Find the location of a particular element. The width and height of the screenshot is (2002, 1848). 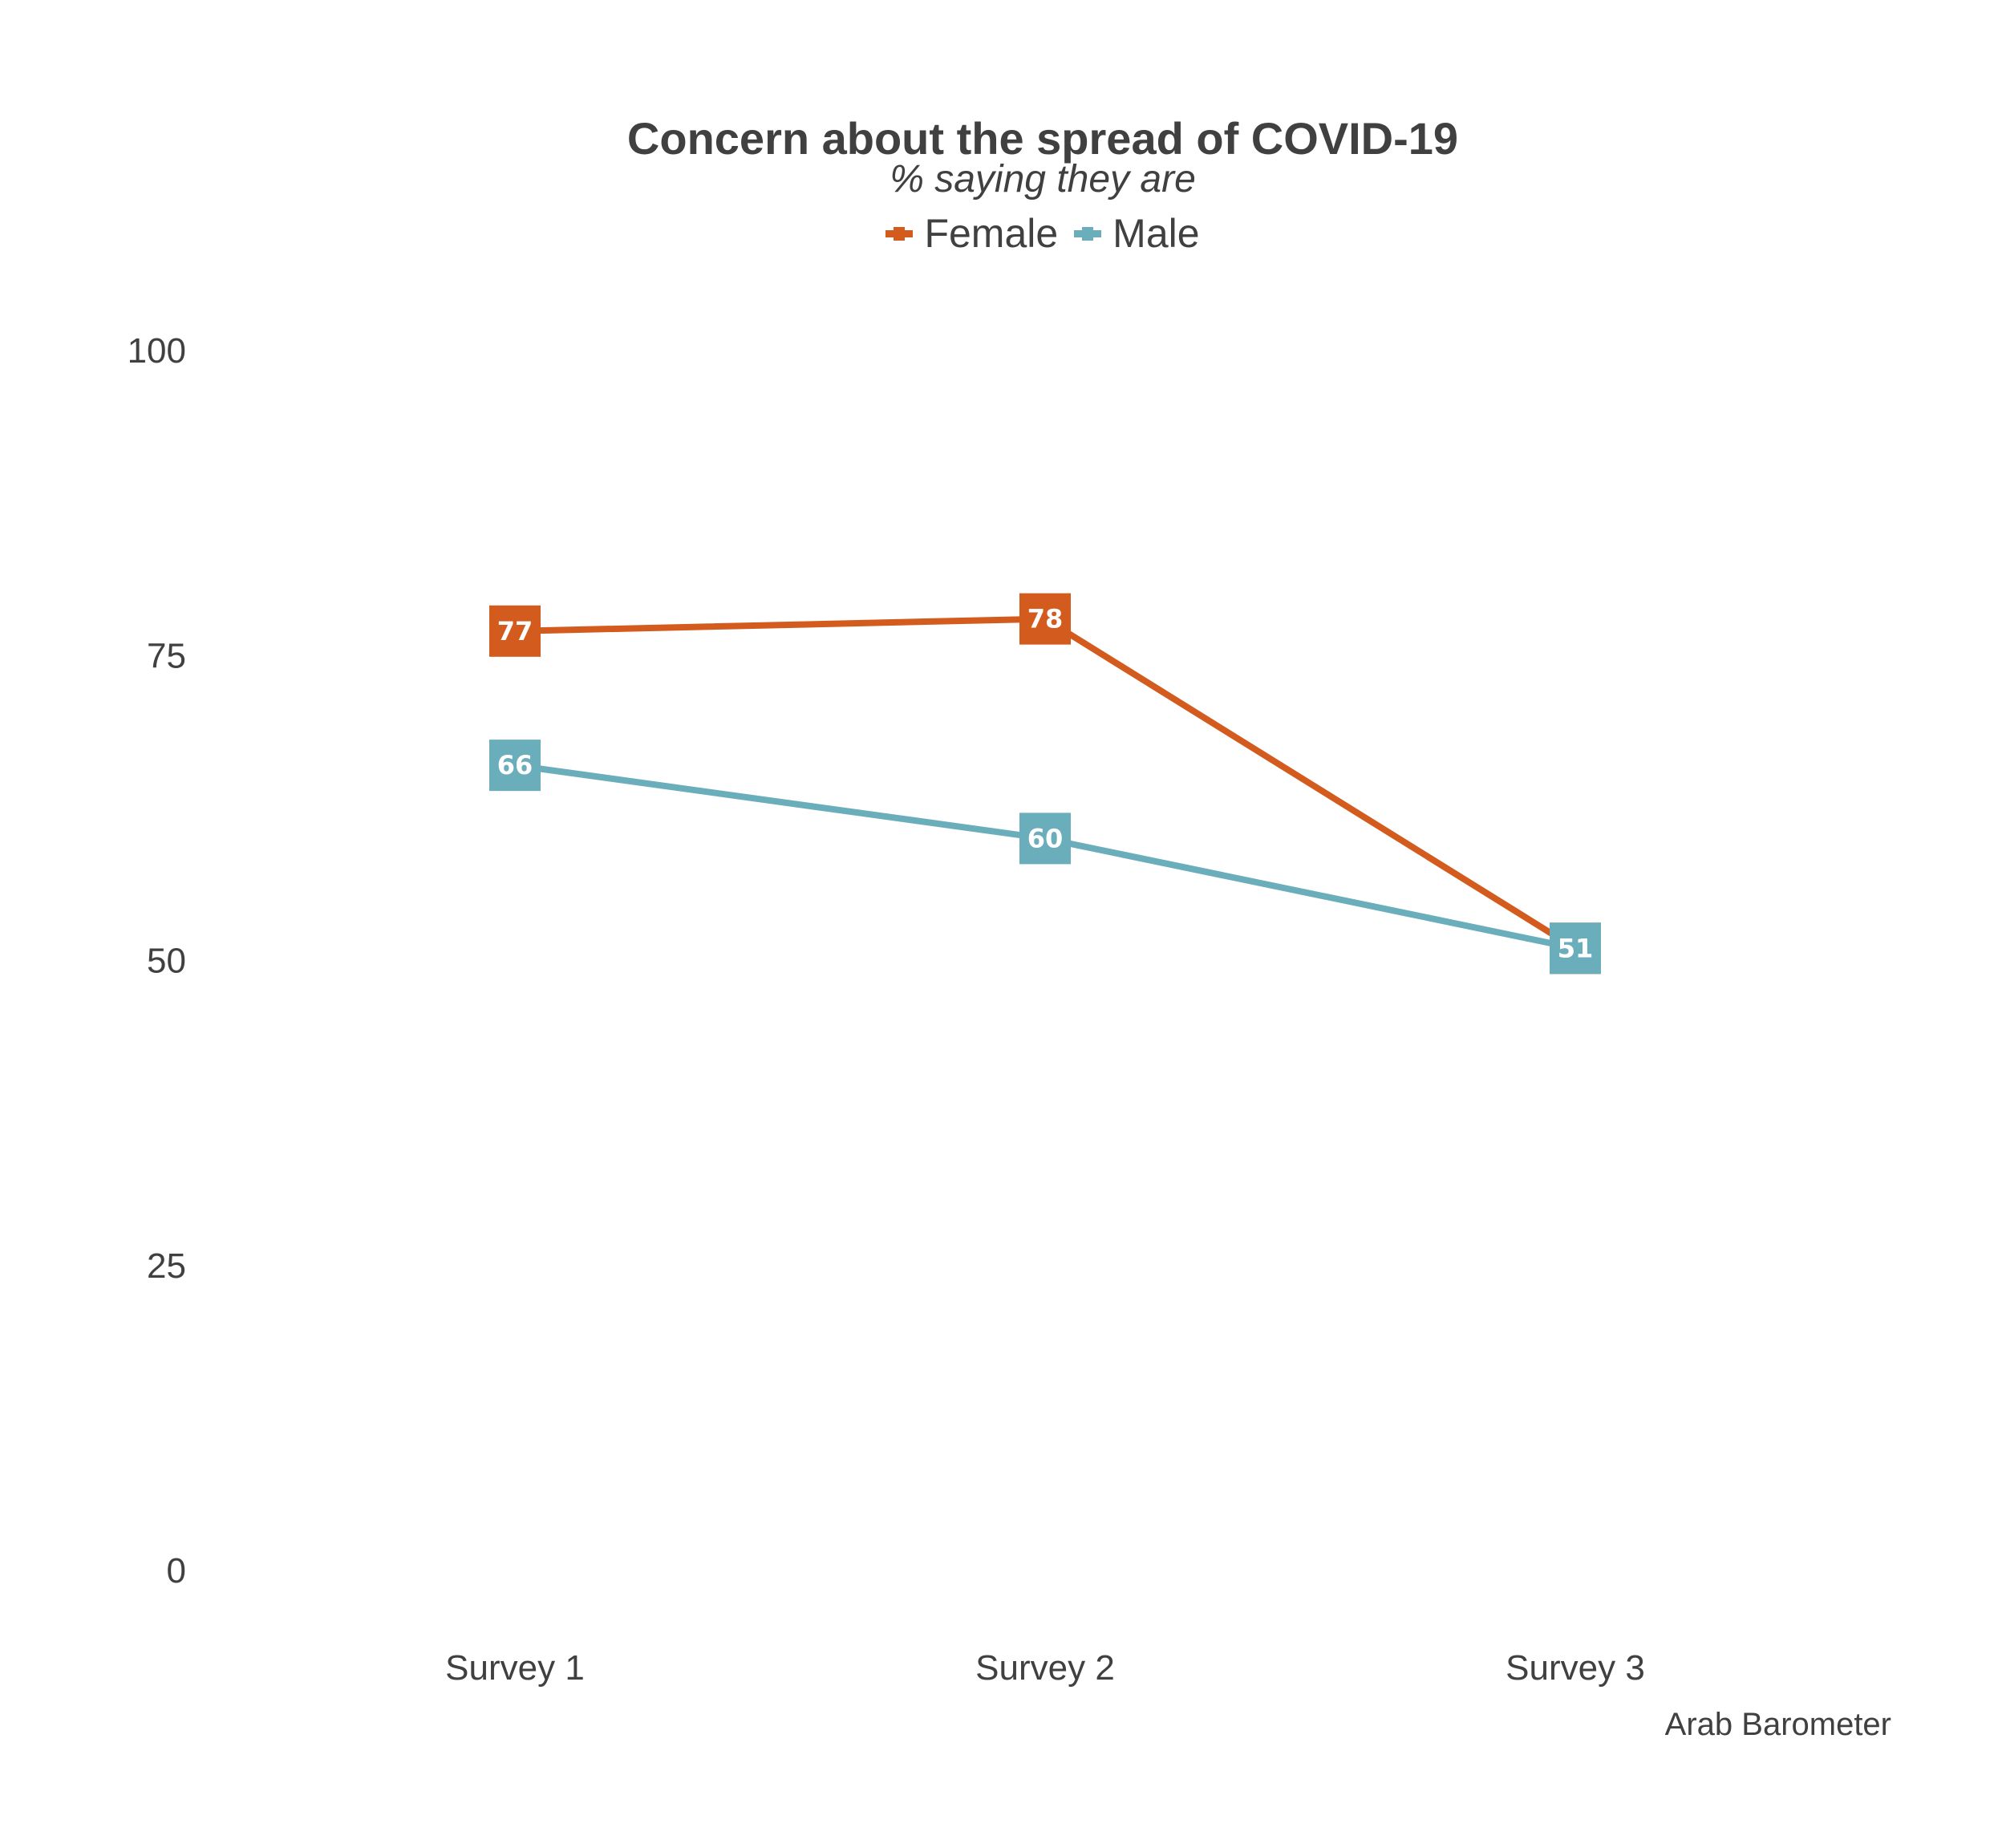

legend-label-male: Male is located at coordinates (1156, 233).